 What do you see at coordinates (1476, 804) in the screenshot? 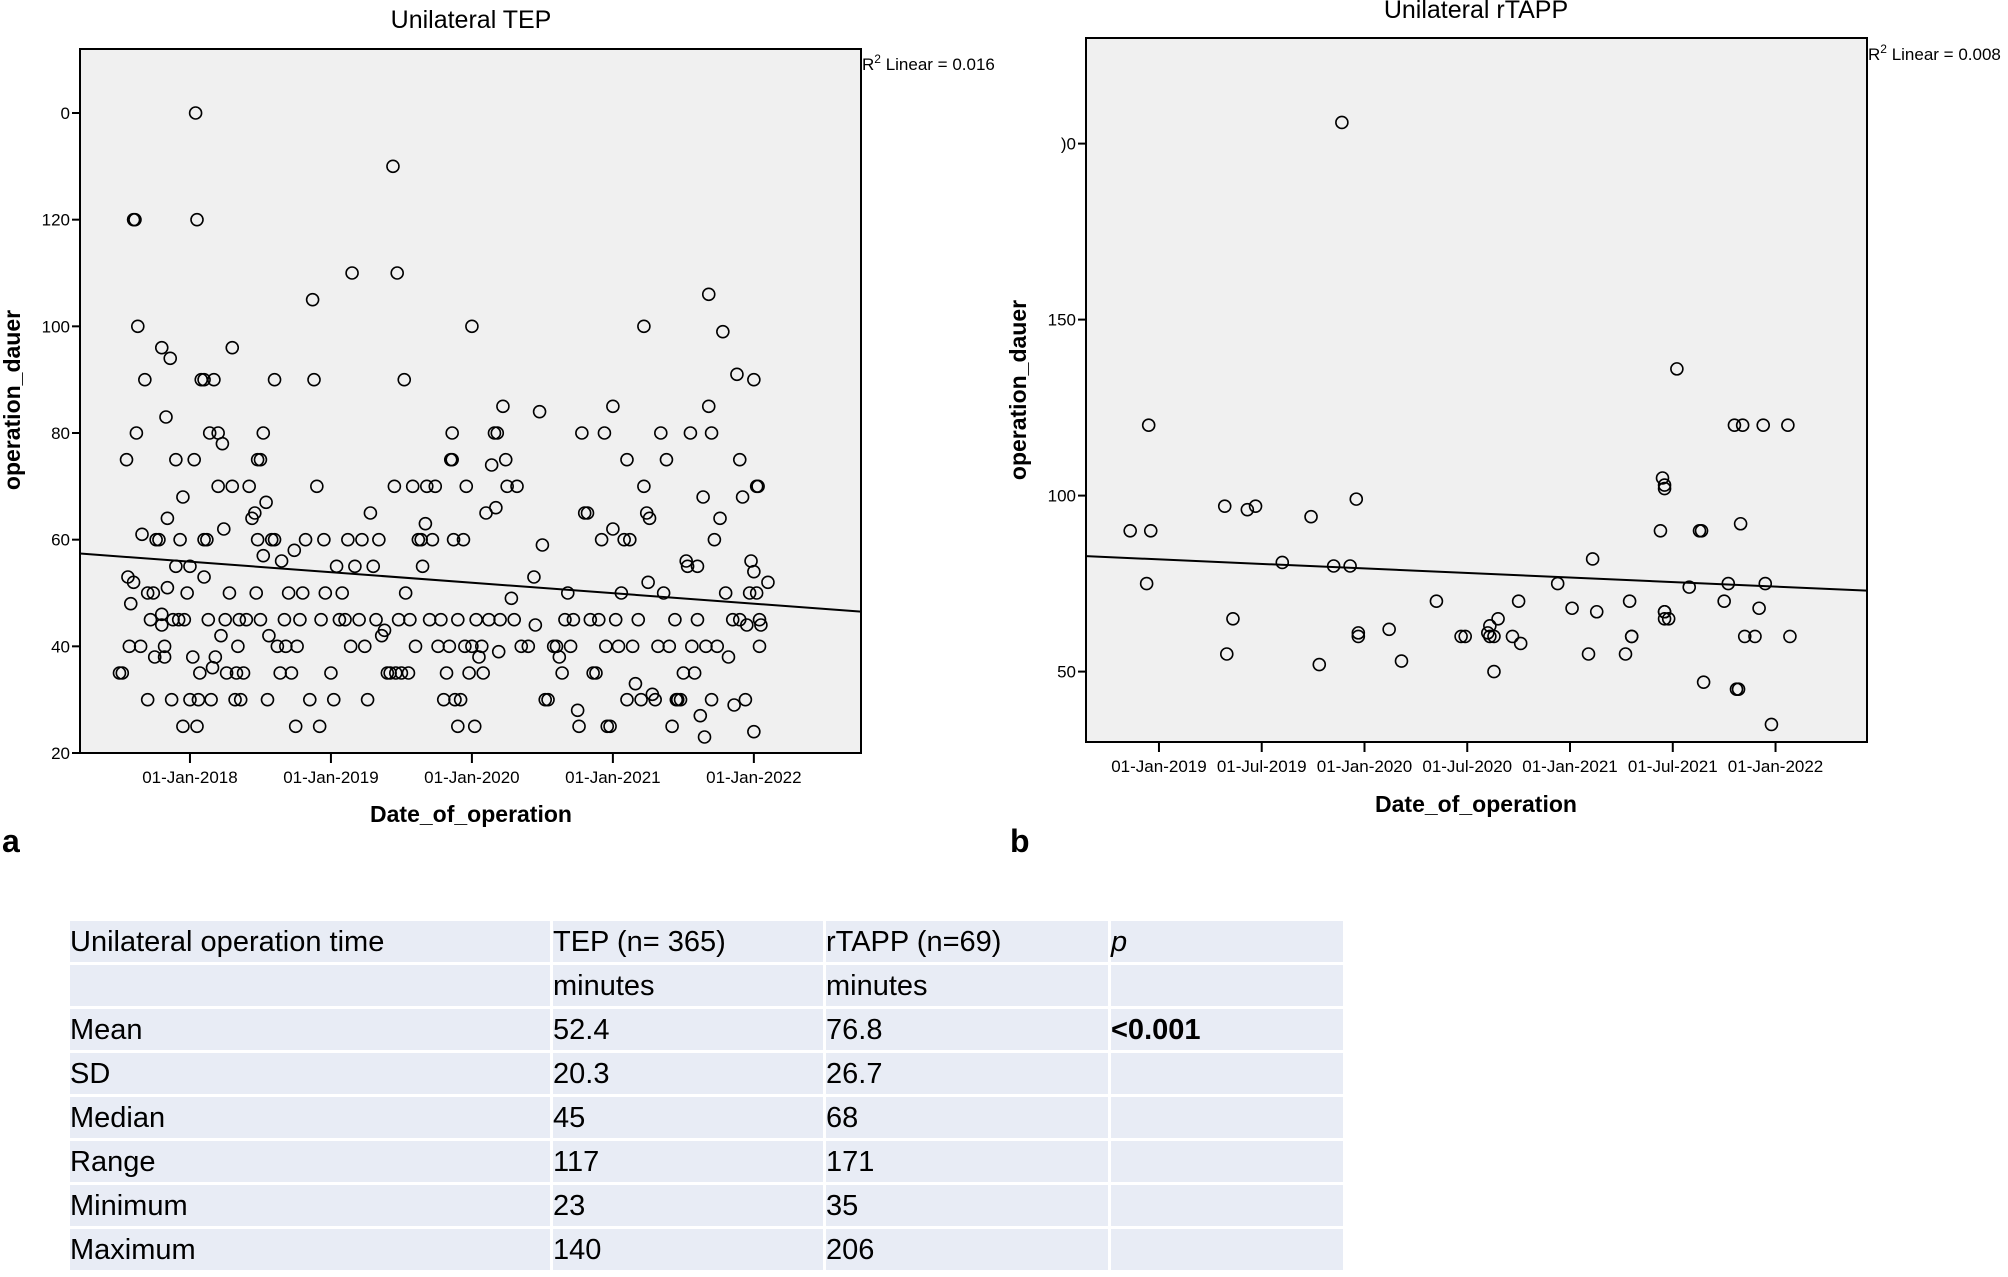
I see `x-axis-label: Date_of_operation` at bounding box center [1476, 804].